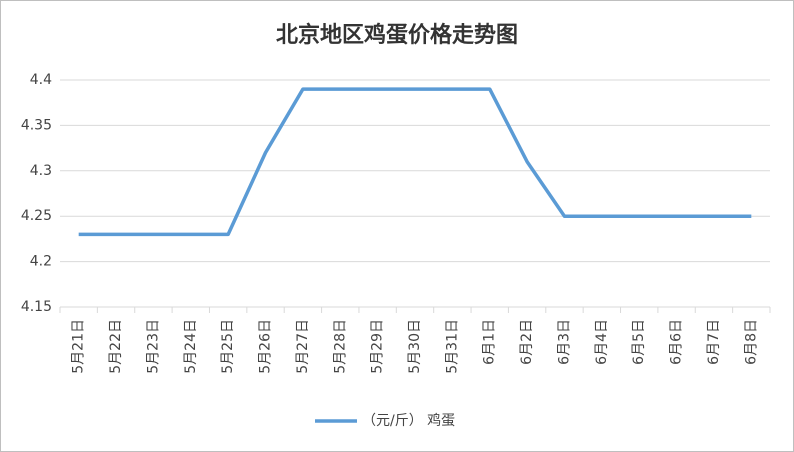 The height and width of the screenshot is (452, 794). Describe the element at coordinates (153, 346) in the screenshot. I see `x-tick-label: 5月23日` at that location.